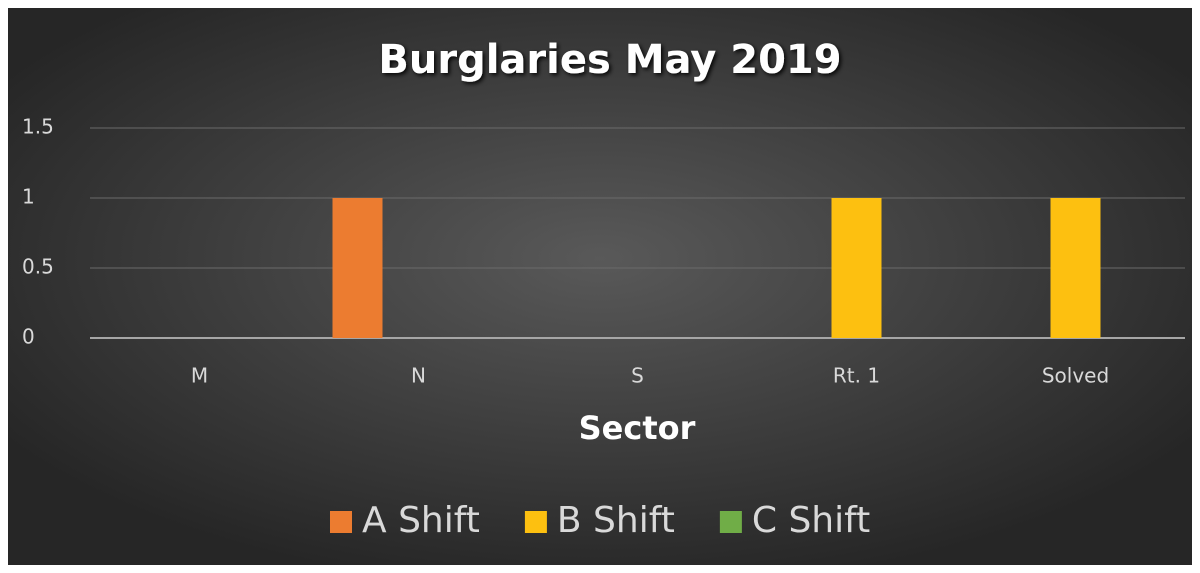  What do you see at coordinates (421, 520) in the screenshot?
I see `legend-label: A Shift` at bounding box center [421, 520].